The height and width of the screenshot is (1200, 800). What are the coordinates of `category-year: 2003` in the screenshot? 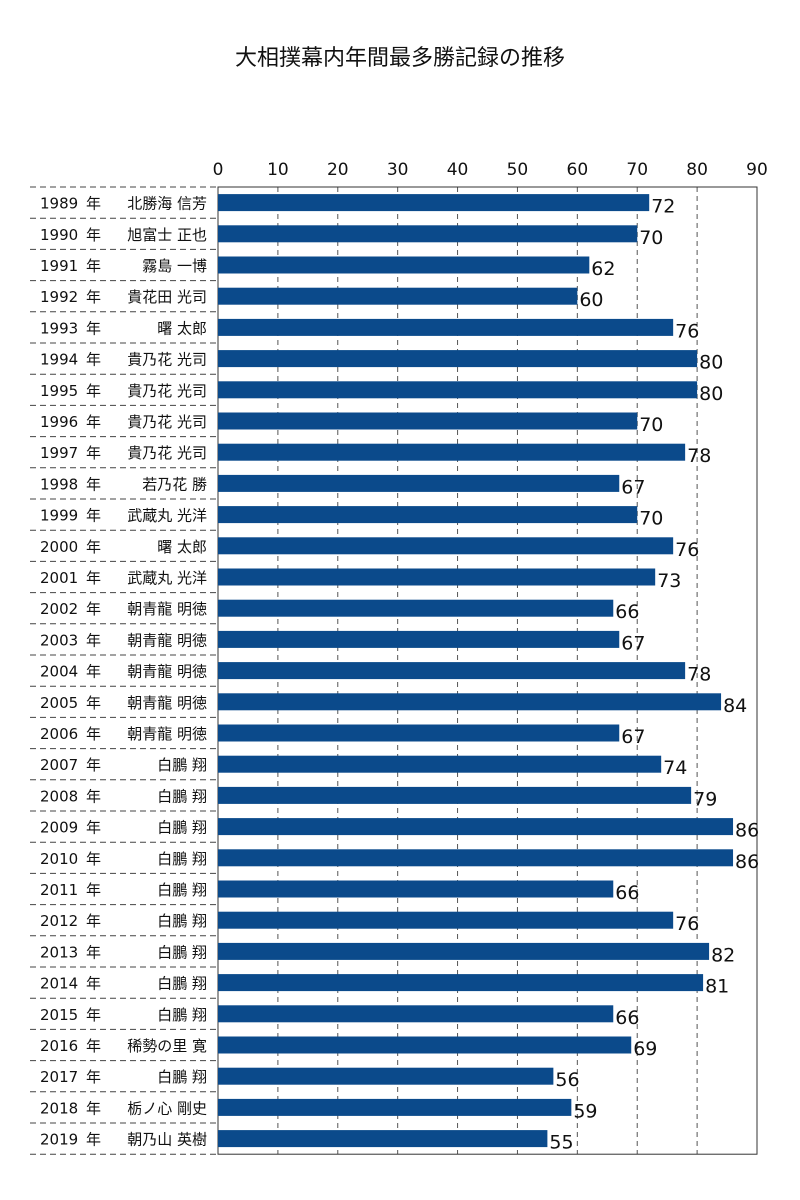 It's located at (59, 640).